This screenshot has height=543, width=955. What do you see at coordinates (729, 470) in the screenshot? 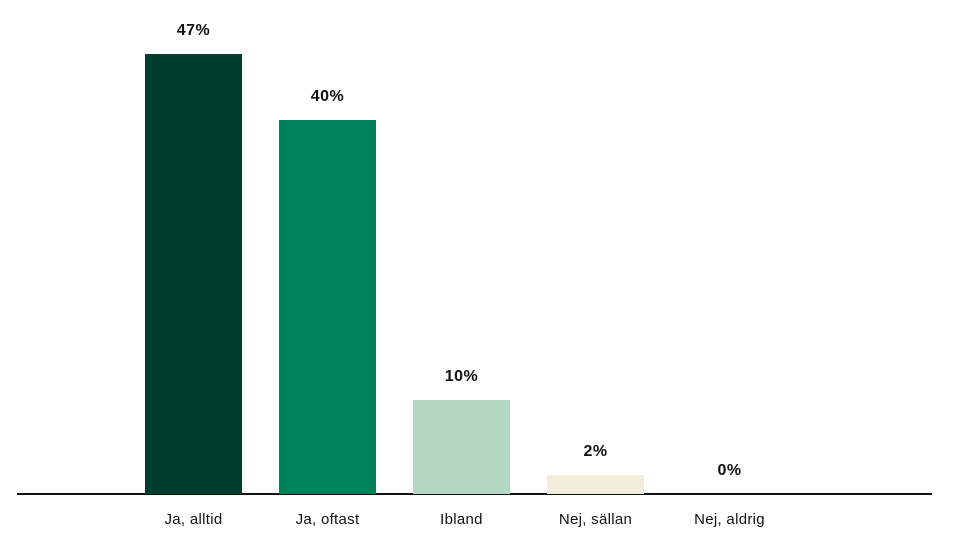
I see `value-label: 0%` at bounding box center [729, 470].